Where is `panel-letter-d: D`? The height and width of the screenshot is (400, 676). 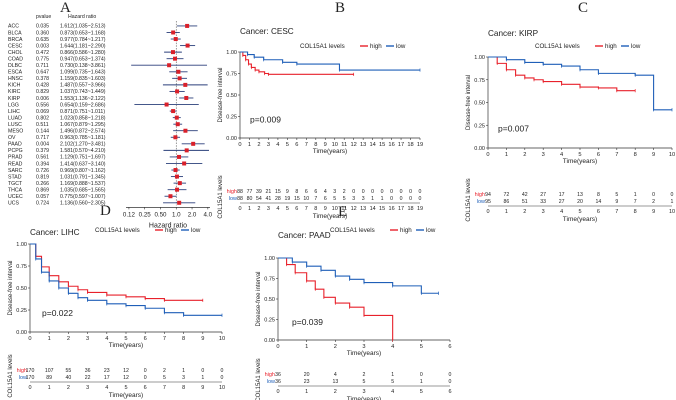 panel-letter-d: D is located at coordinates (105, 211).